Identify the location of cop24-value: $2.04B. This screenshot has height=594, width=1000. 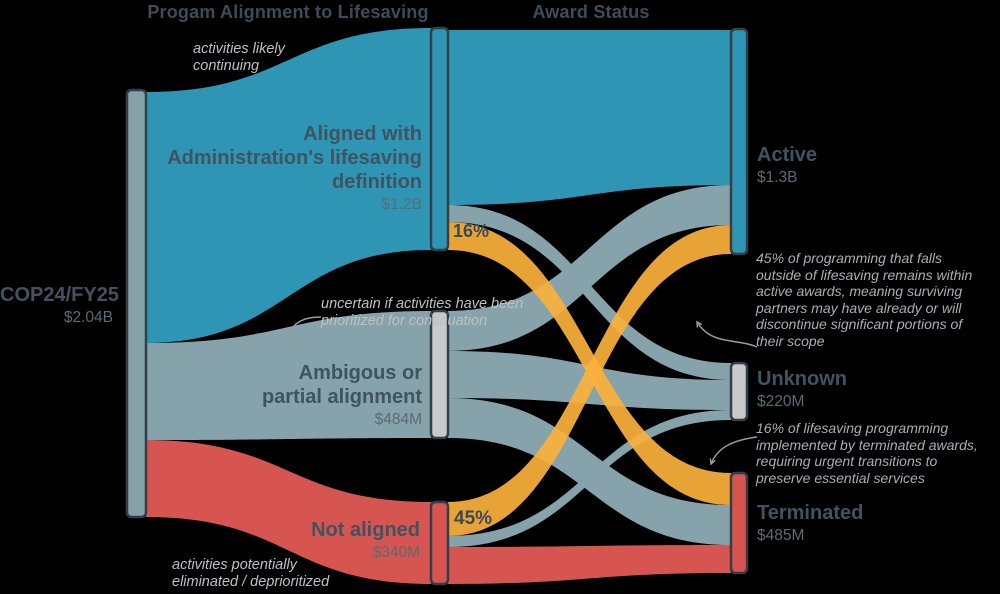
(88, 317).